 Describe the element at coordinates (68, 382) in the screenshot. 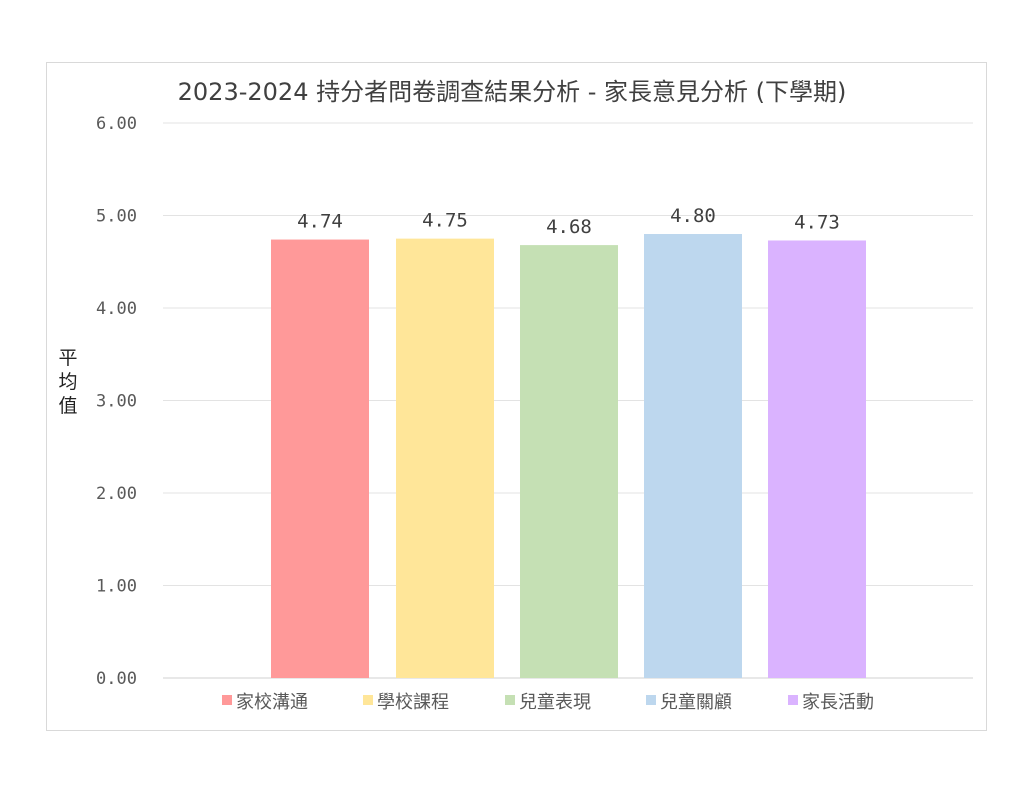

I see `y-axis-label: 平均值` at that location.